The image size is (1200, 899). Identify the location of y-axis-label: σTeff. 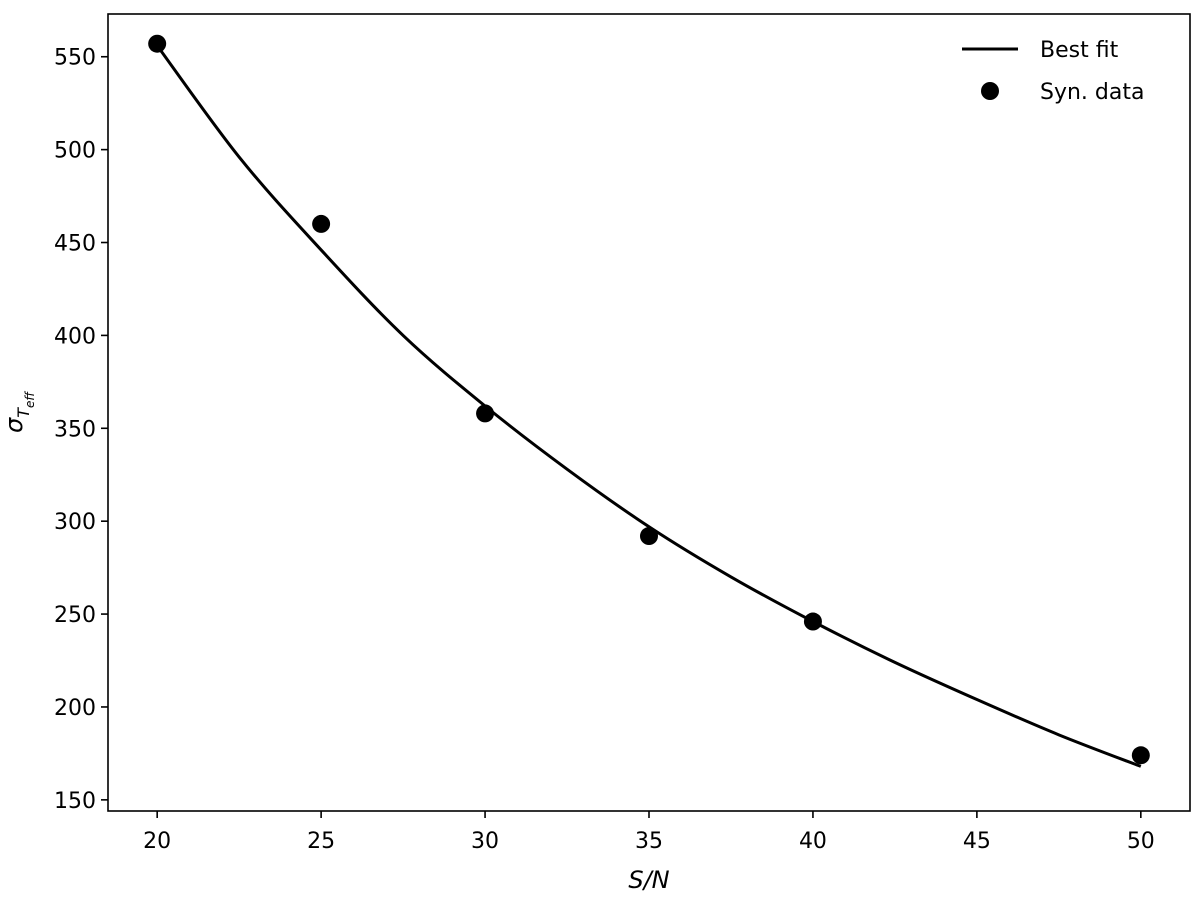
(18, 412).